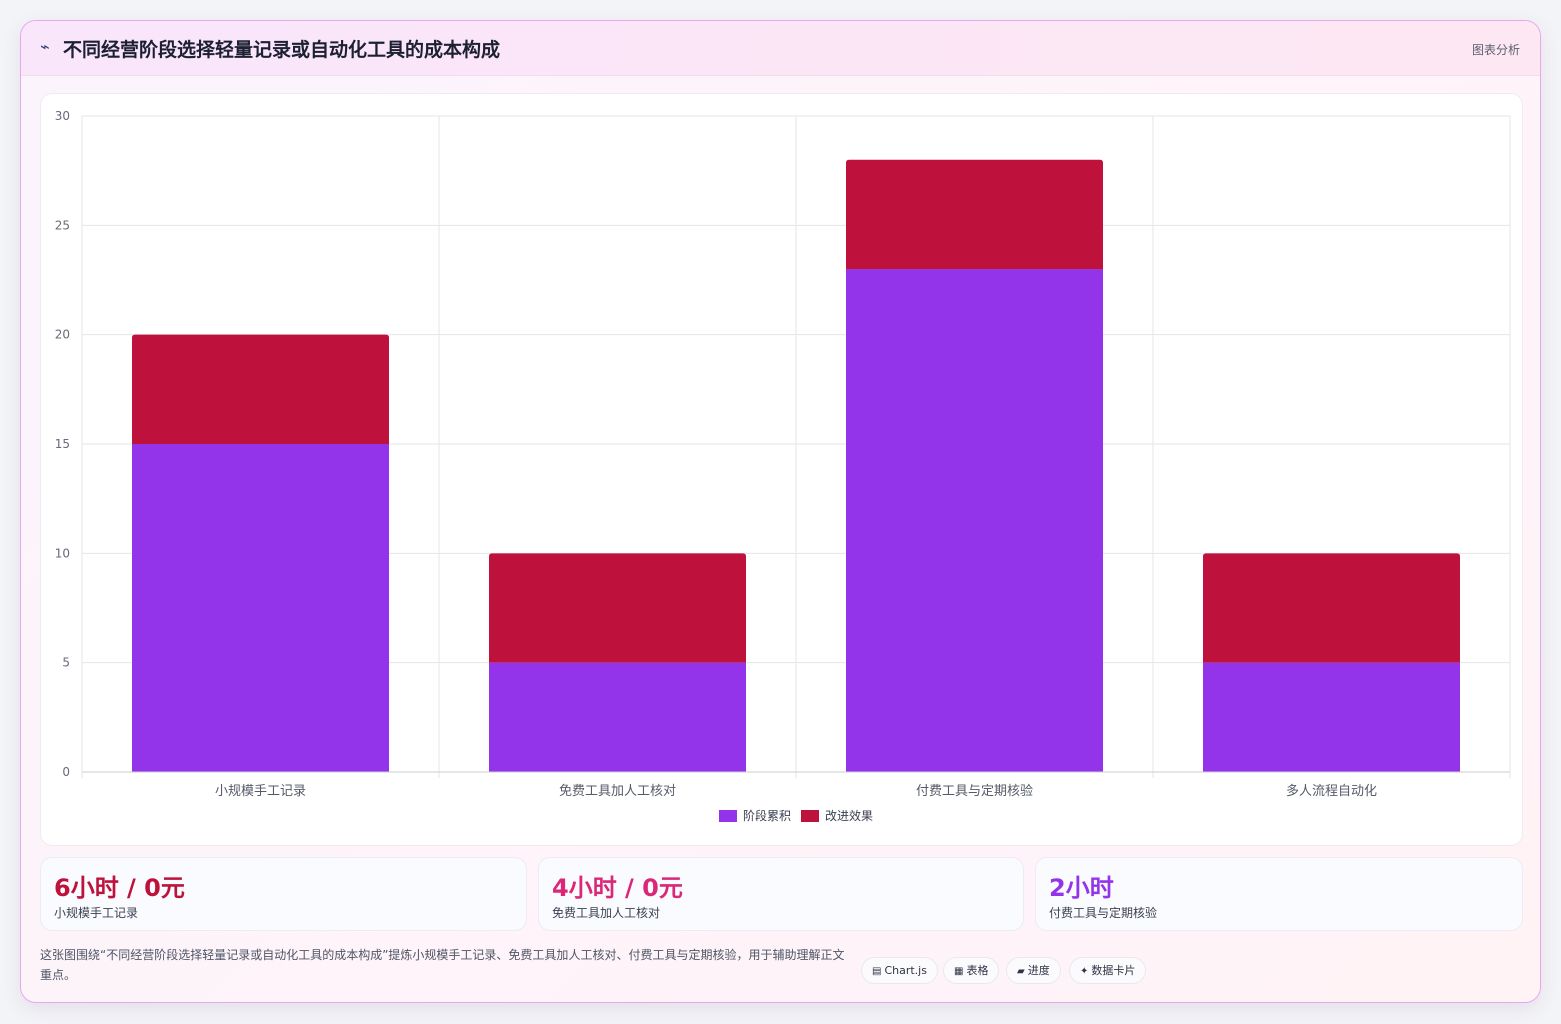 The width and height of the screenshot is (1561, 1024). What do you see at coordinates (1038, 970) in the screenshot?
I see `chip-label: 进度` at bounding box center [1038, 970].